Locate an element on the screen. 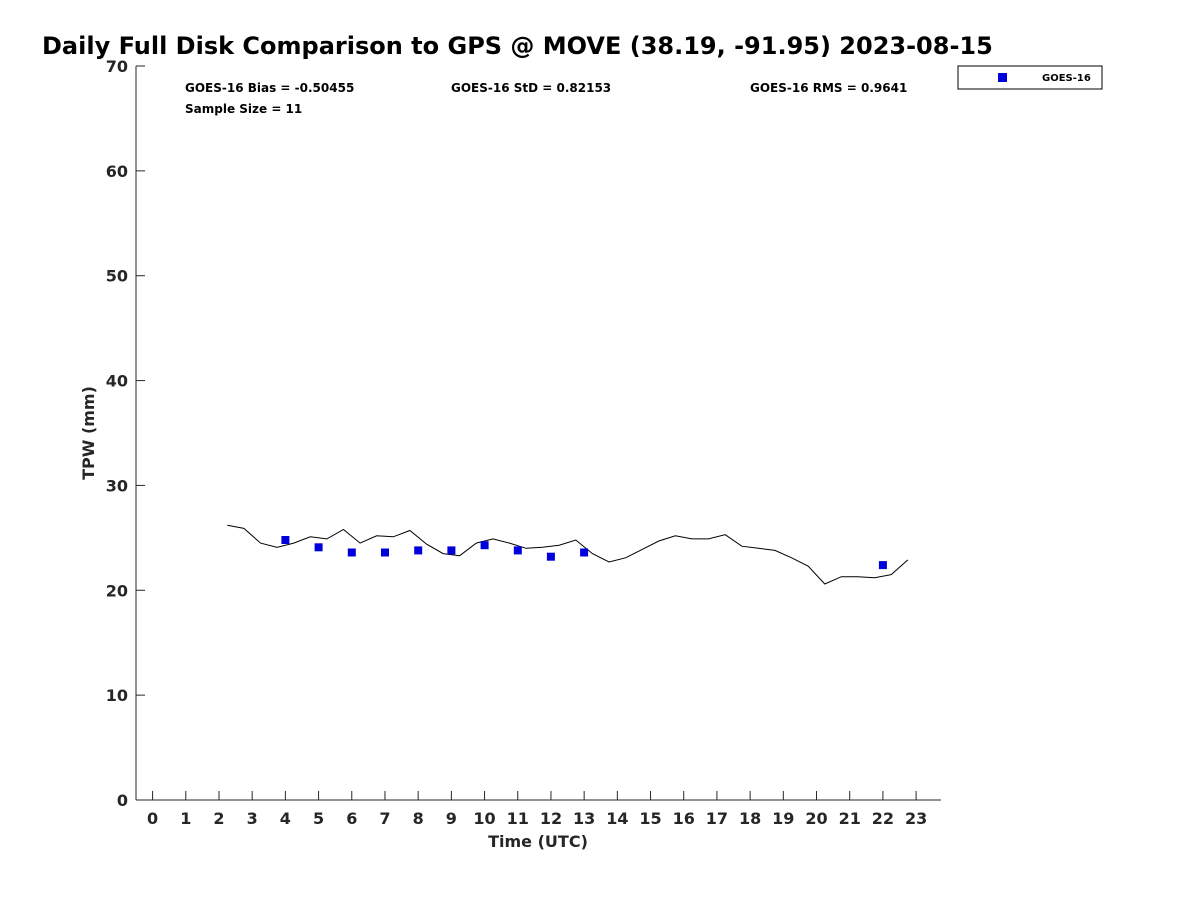 Image resolution: width=1200 pixels, height=900 pixels. x-tick-label: 10 is located at coordinates (484, 818).